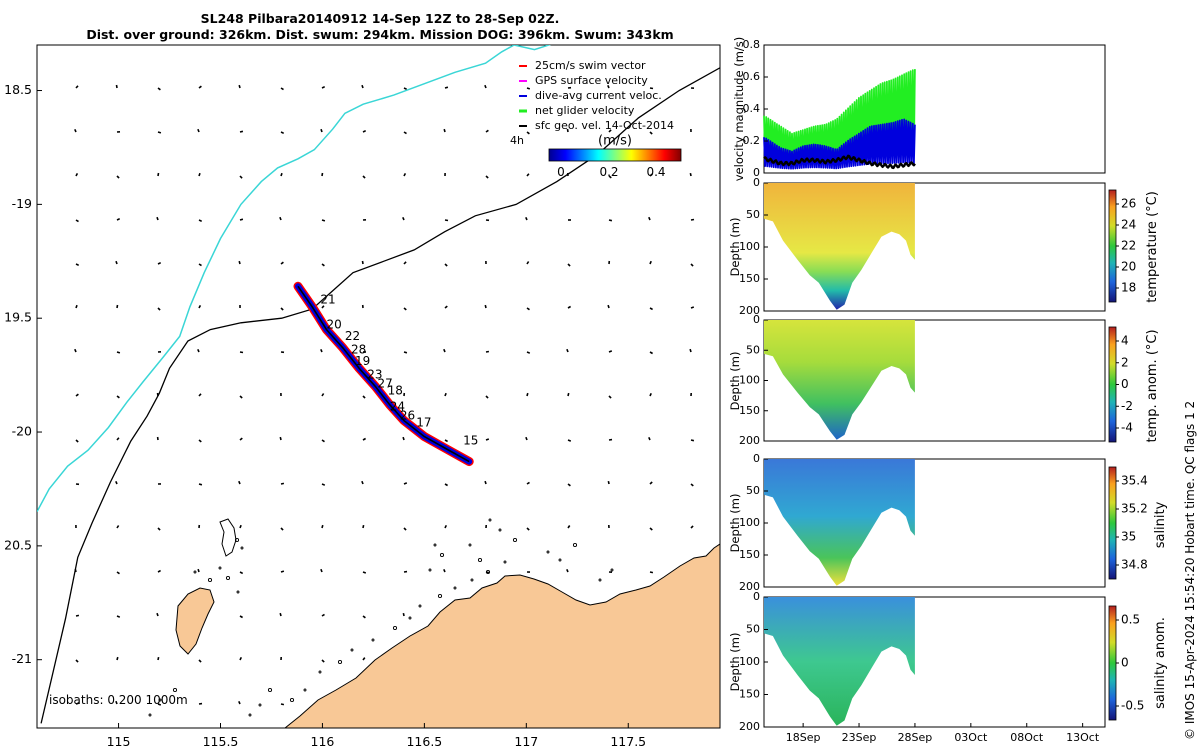 The width and height of the screenshot is (1200, 750). Describe the element at coordinates (1125, 341) in the screenshot. I see `colorbar-tick-label: 4` at that location.